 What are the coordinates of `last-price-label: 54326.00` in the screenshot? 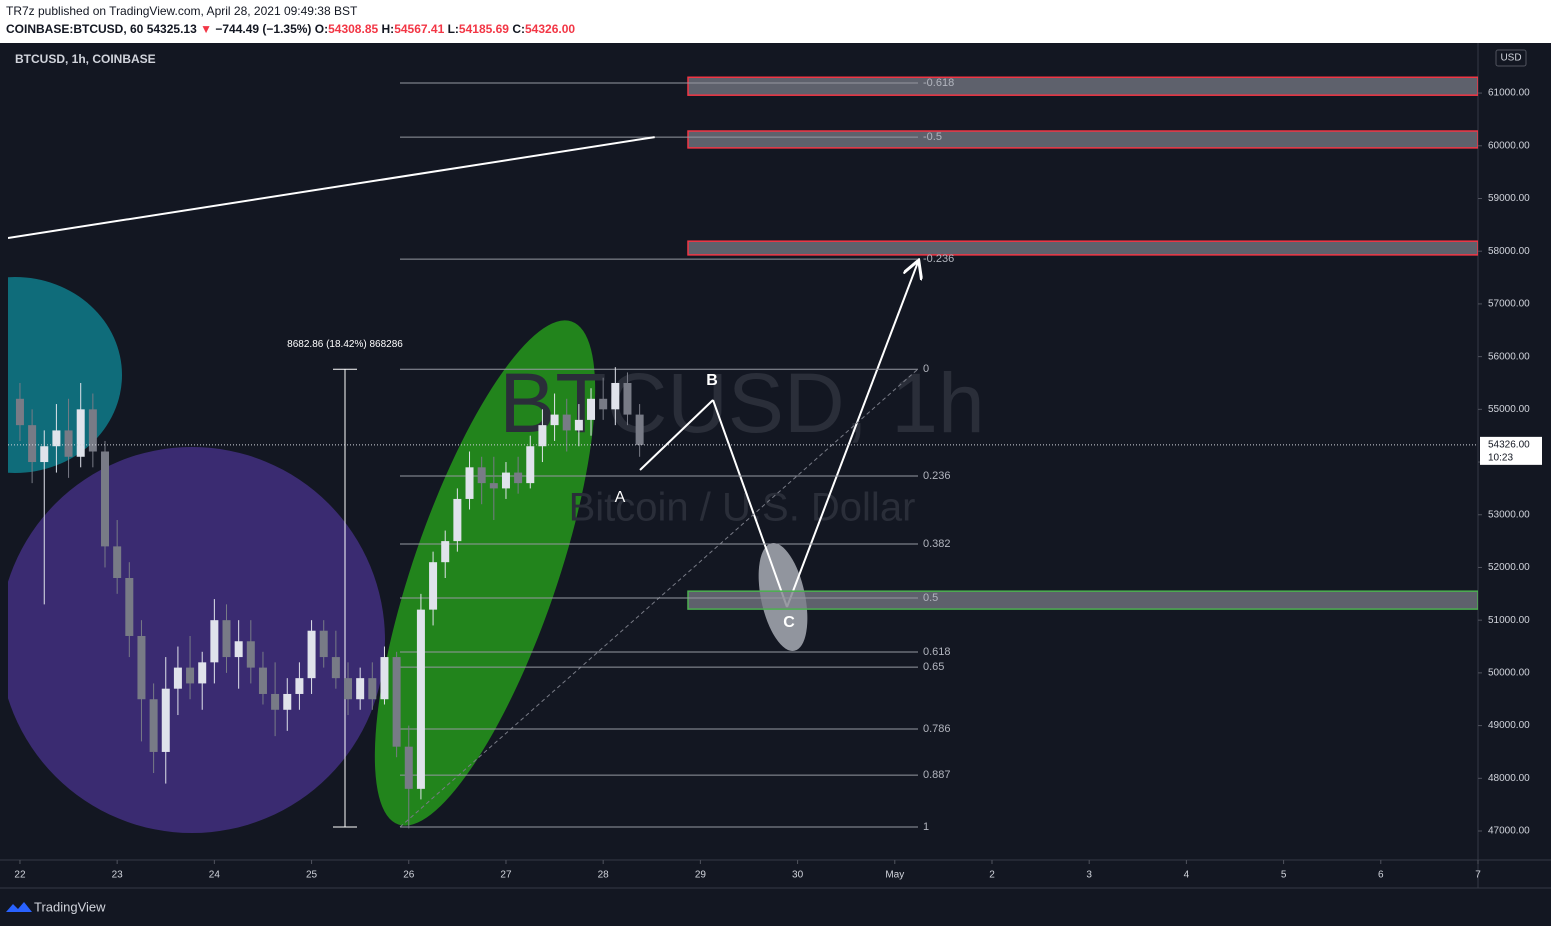 It's located at (1509, 444).